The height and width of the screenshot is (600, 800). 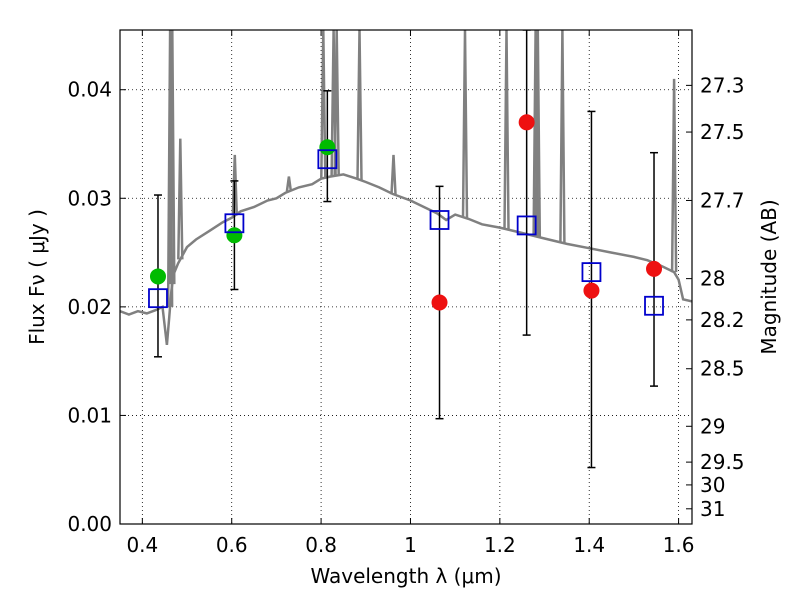 I want to click on y-tick-label: 0.04, so click(x=89, y=90).